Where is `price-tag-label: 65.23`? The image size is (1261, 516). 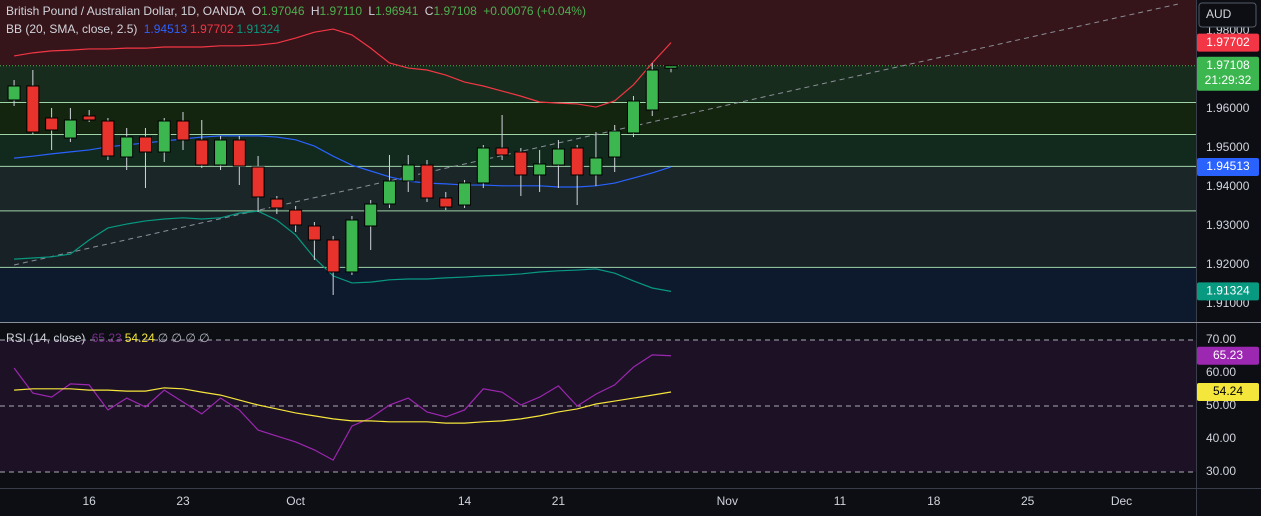
price-tag-label: 65.23 is located at coordinates (1228, 355).